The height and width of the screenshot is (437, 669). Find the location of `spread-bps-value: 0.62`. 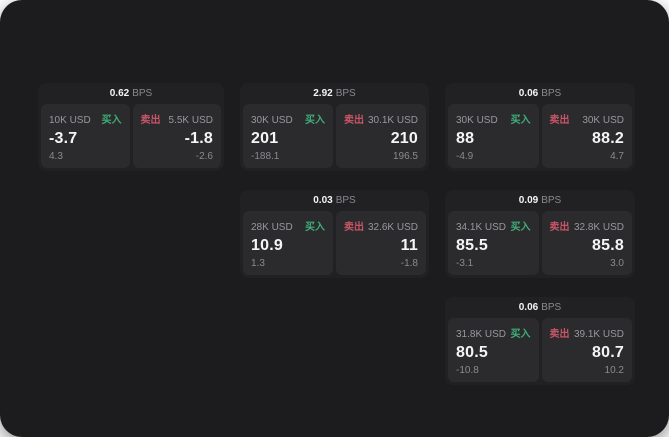

spread-bps-value: 0.62 is located at coordinates (119, 93).